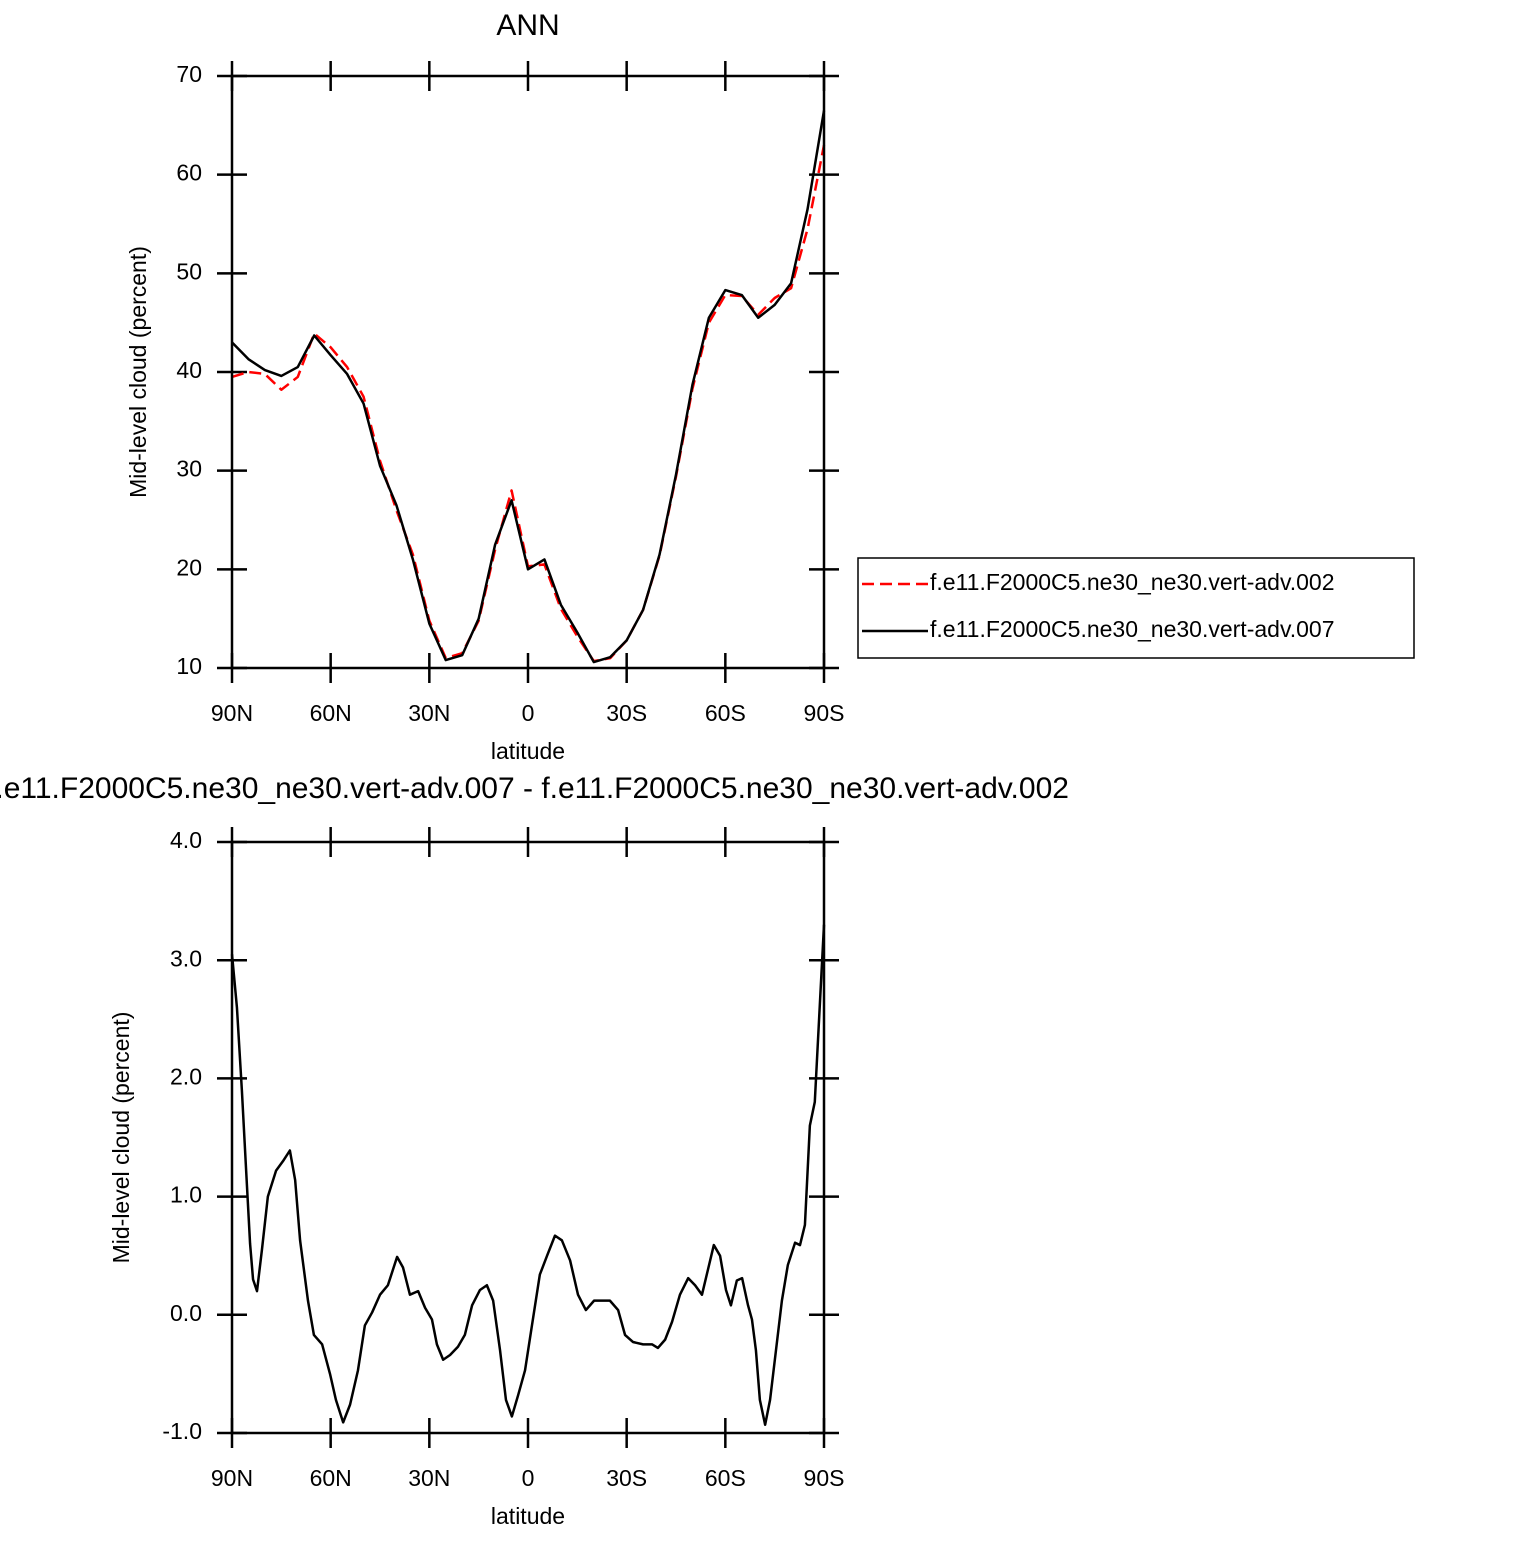 The height and width of the screenshot is (1541, 1522). I want to click on y-tick-label: 70, so click(189, 74).